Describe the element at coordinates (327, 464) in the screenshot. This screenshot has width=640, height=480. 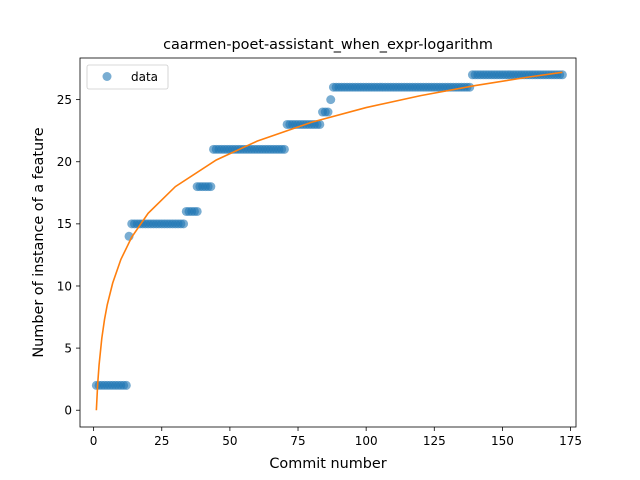
I see `x-axis-label: Commit number` at that location.